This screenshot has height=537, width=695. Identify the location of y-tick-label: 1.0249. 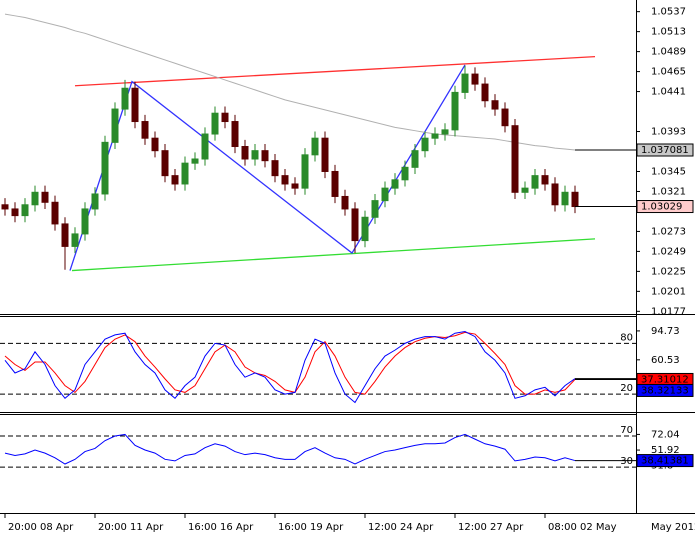
(668, 251).